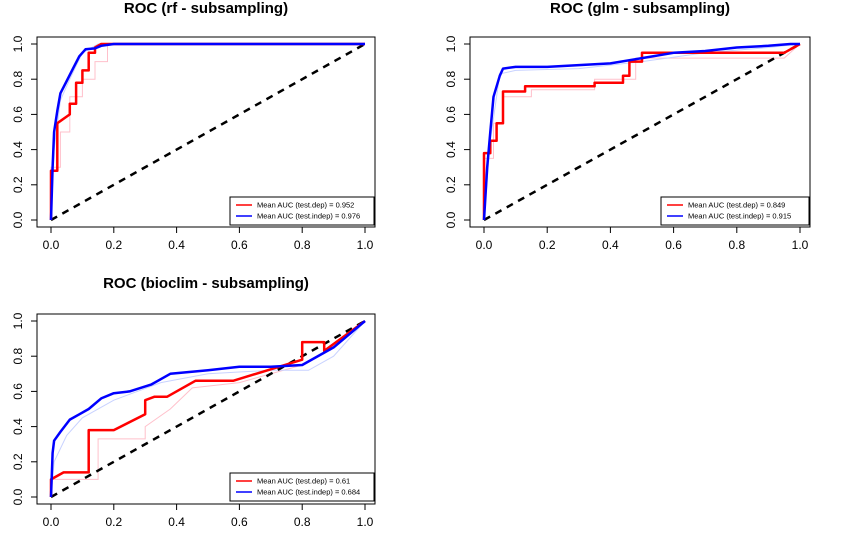 The image size is (866, 551). I want to click on legend-entry-label: Mean AUC (test.dep) = 0.952, so click(305, 205).